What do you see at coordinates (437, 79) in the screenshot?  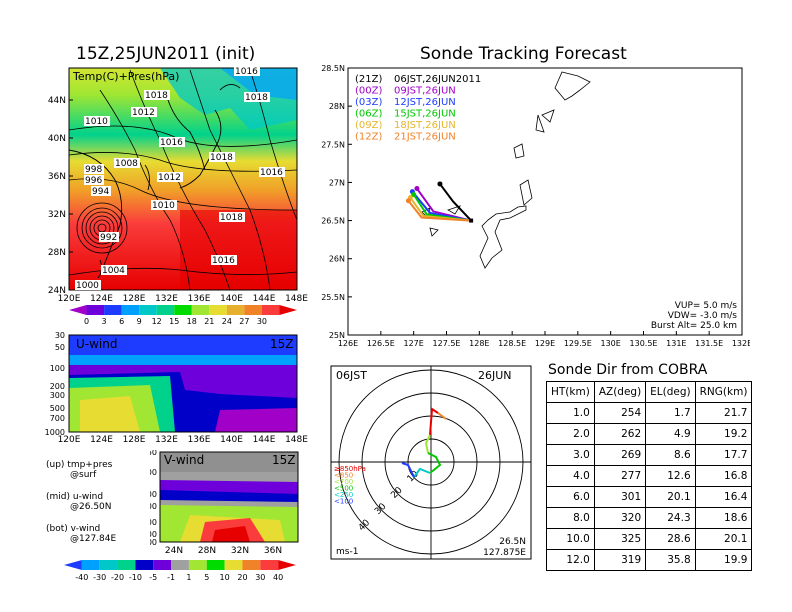 I see `legend-text: 06JST,26JUN2011` at bounding box center [437, 79].